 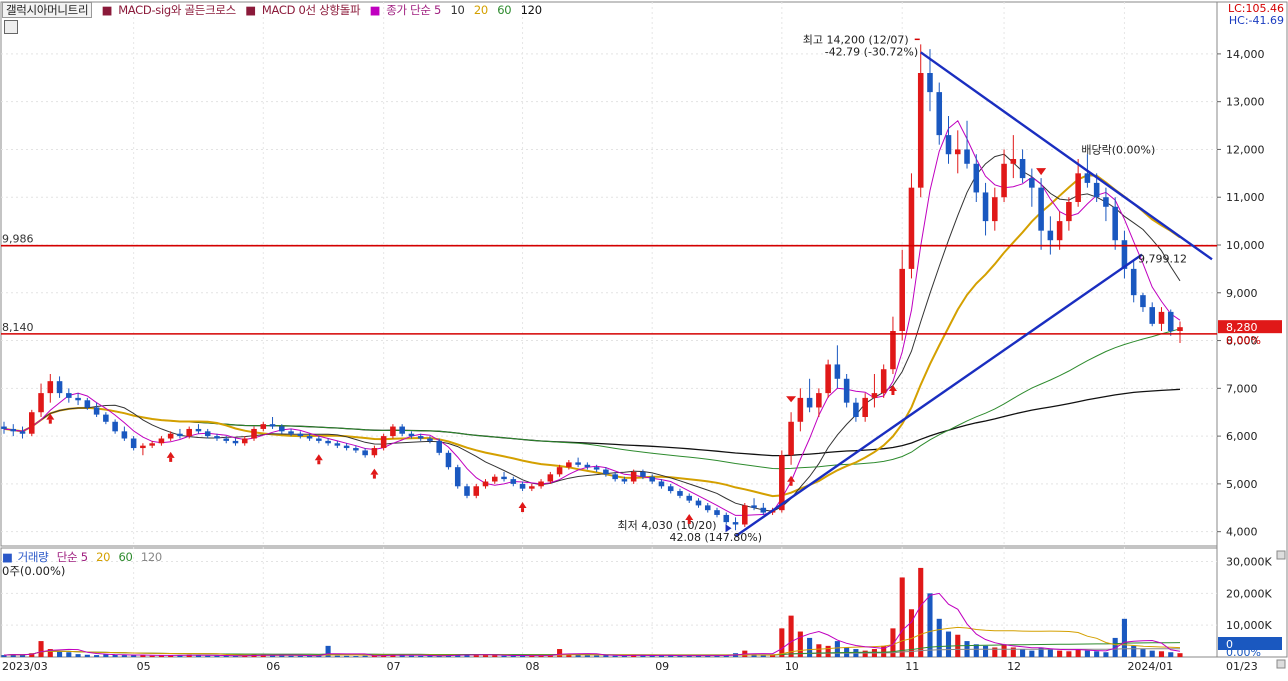 What do you see at coordinates (11, 27) in the screenshot?
I see `grid-toggle-icon` at bounding box center [11, 27].